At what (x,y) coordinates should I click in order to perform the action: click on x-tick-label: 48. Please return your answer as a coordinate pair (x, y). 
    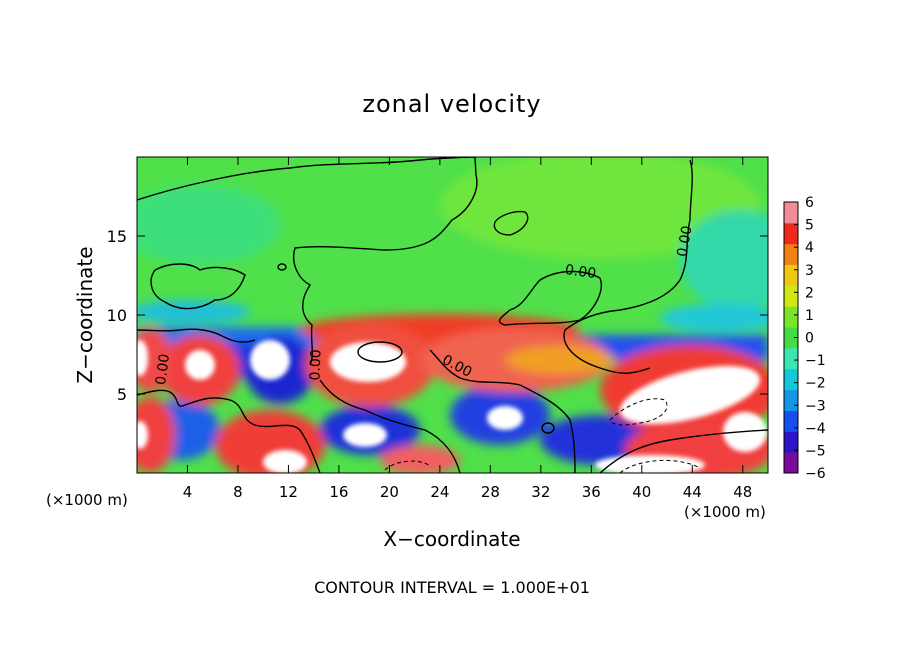
    Looking at the image, I should click on (742, 492).